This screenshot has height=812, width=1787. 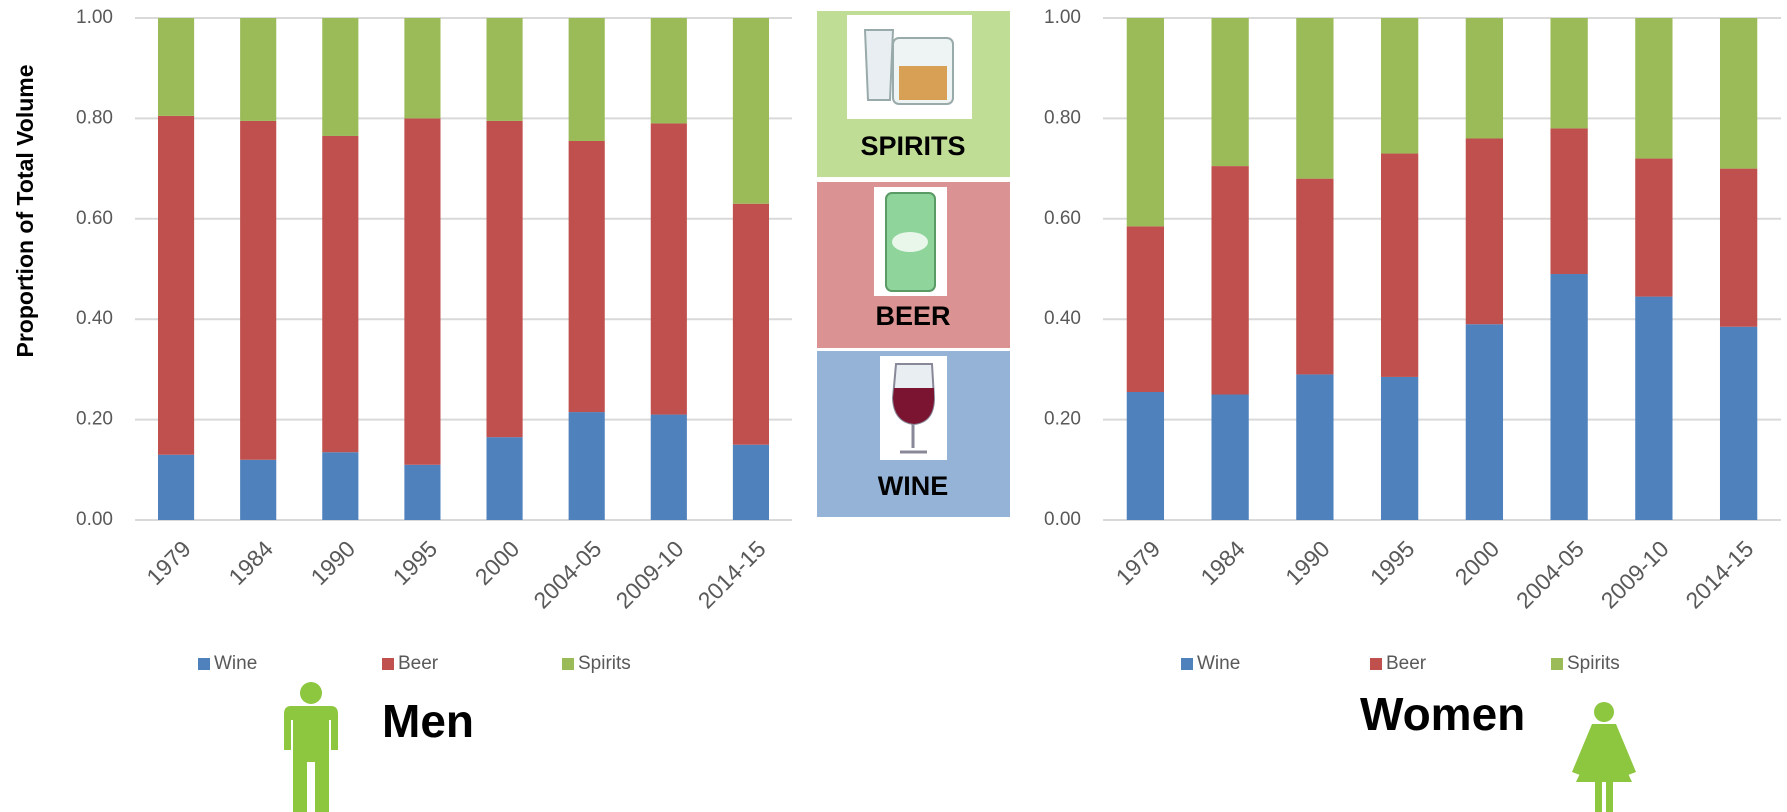 What do you see at coordinates (428, 721) in the screenshot?
I see `chart-title: Men` at bounding box center [428, 721].